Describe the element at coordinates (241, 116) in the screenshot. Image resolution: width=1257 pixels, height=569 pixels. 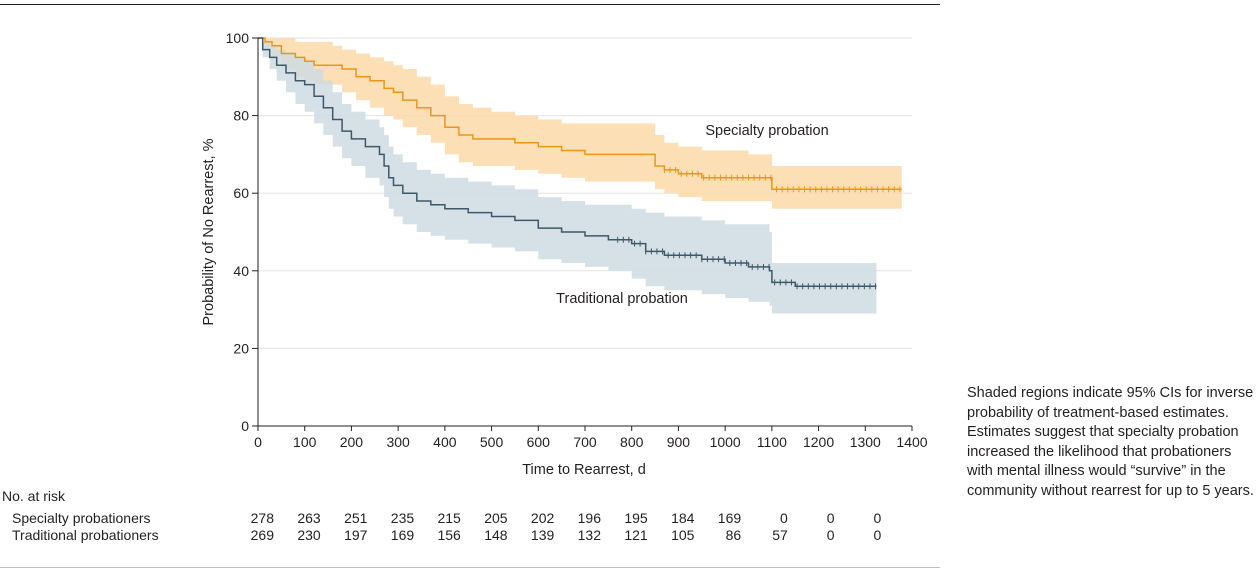
I see `y-tick-label: 80` at that location.